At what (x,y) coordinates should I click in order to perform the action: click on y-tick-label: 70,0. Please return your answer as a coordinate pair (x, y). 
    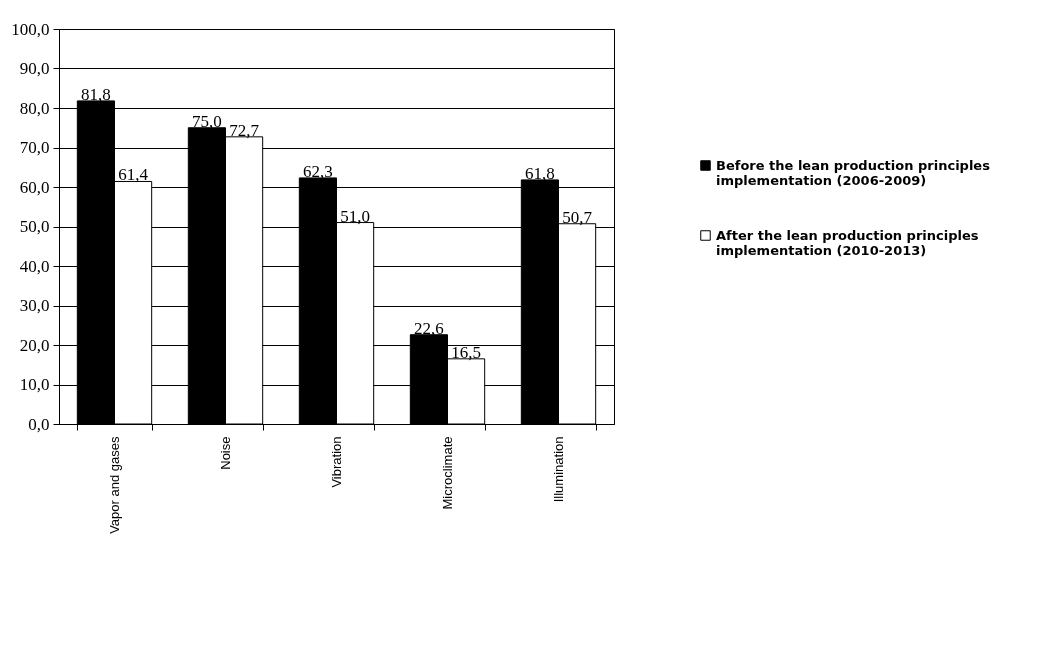
    Looking at the image, I should click on (34, 147).